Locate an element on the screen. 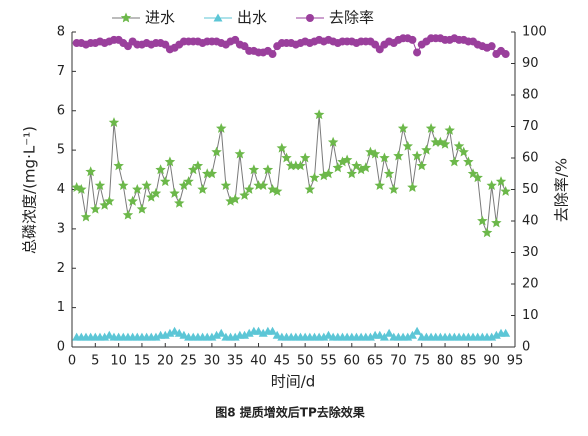  x-tick-label: 35 is located at coordinates (235, 361).